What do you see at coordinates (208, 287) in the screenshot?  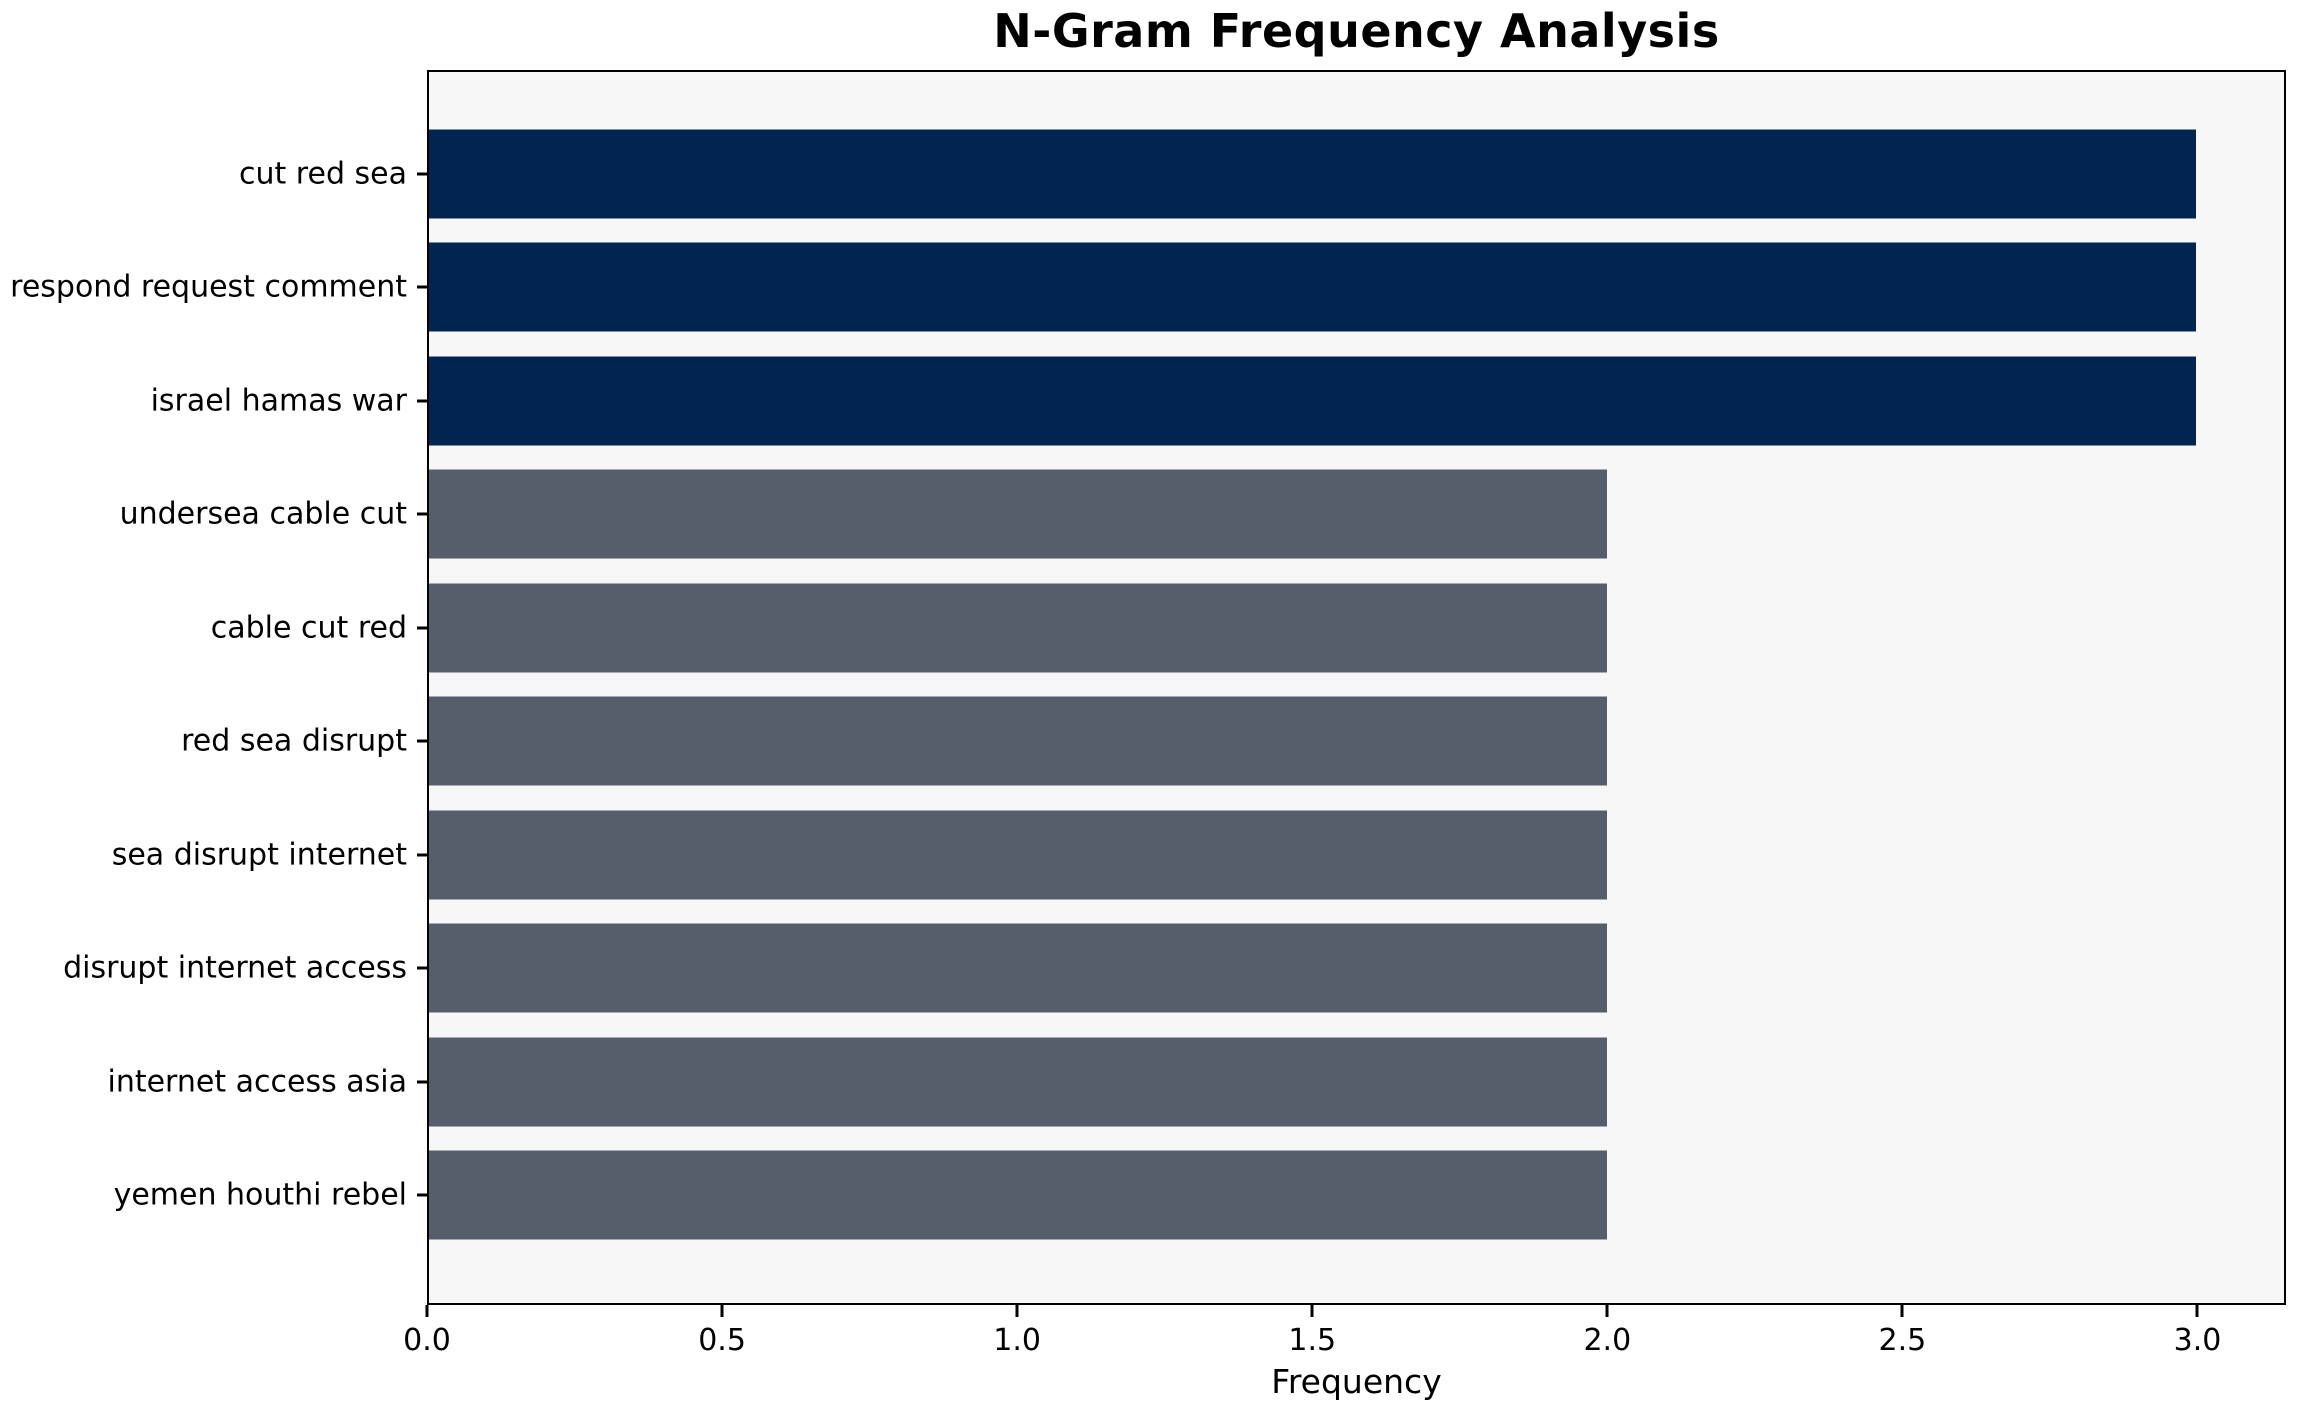 I see `category-label: respond request comment` at bounding box center [208, 287].